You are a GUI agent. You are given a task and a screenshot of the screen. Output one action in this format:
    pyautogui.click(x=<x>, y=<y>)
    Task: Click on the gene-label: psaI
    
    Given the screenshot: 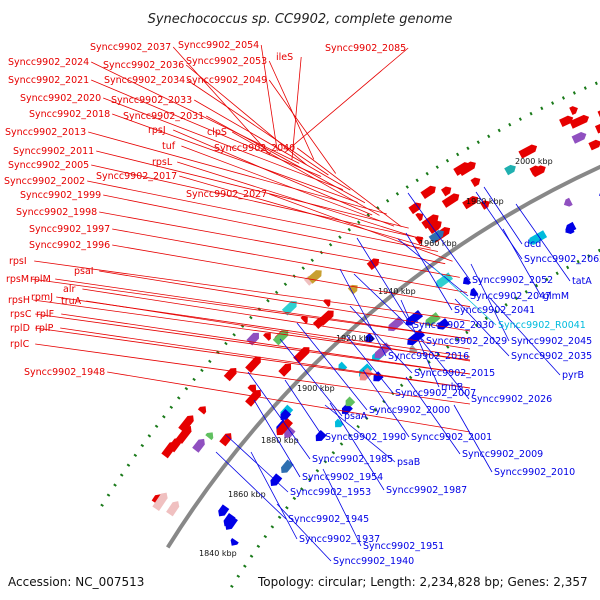 What is the action you would take?
    pyautogui.click(x=84, y=271)
    